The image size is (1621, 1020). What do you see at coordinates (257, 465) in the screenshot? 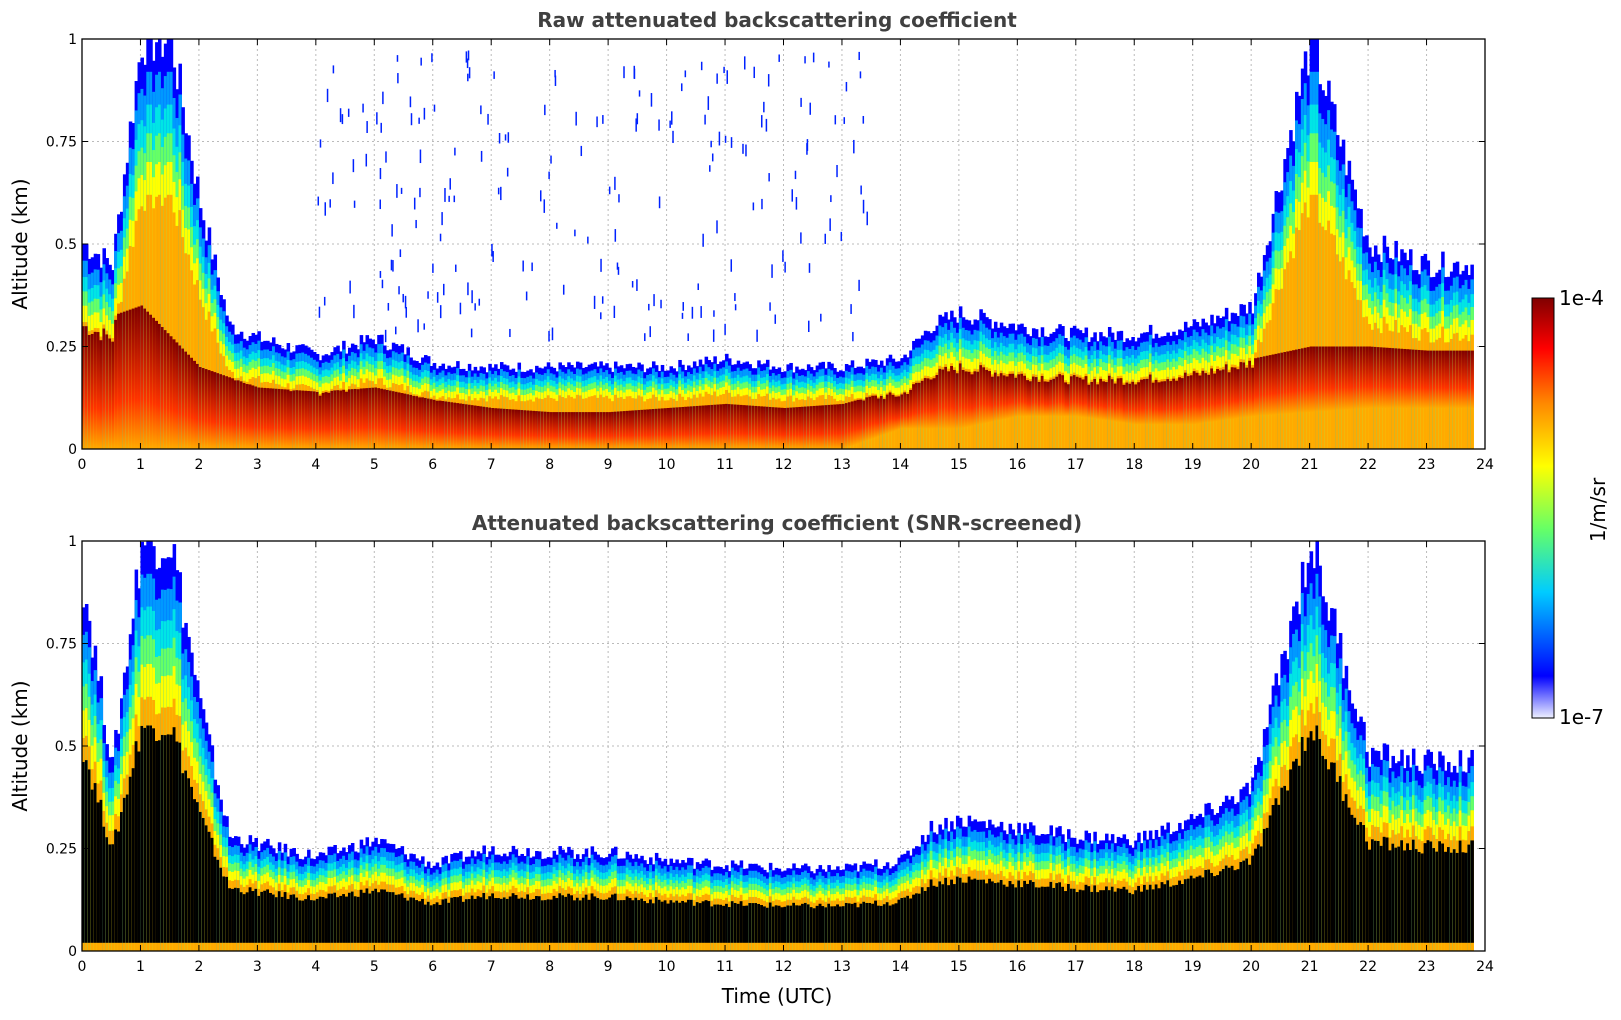
I see `x-tick-label: 3` at bounding box center [257, 465].